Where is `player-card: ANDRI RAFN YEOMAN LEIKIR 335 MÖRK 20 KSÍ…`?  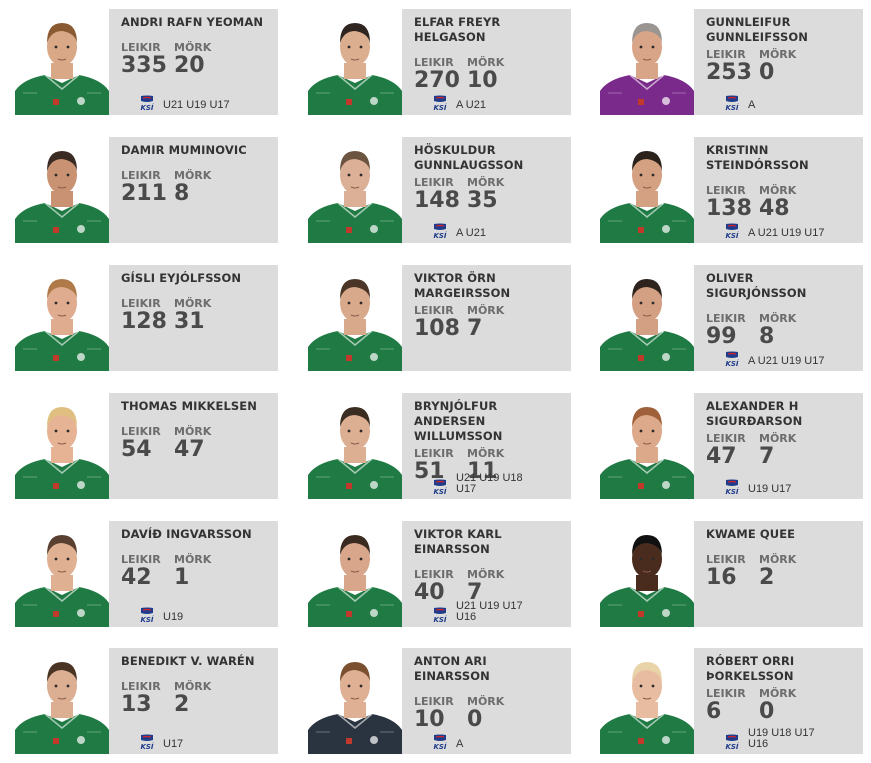 player-card: ANDRI RAFN YEOMAN LEIKIR 335 MÖRK 20 KSÍ… is located at coordinates (146, 62).